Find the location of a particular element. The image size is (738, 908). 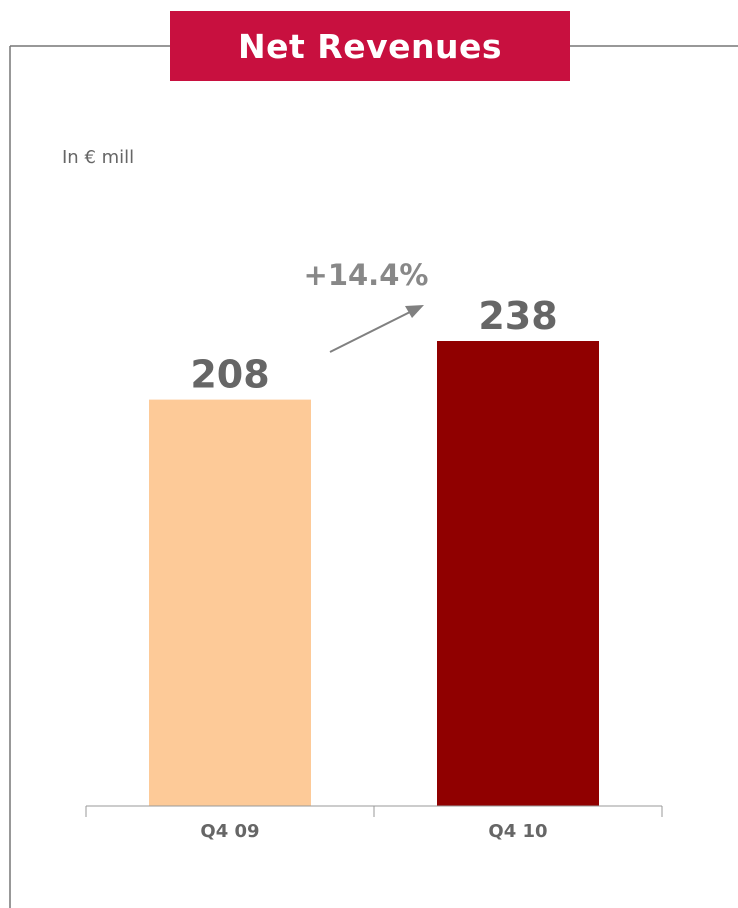

growth-arrow-head is located at coordinates (414, 311).